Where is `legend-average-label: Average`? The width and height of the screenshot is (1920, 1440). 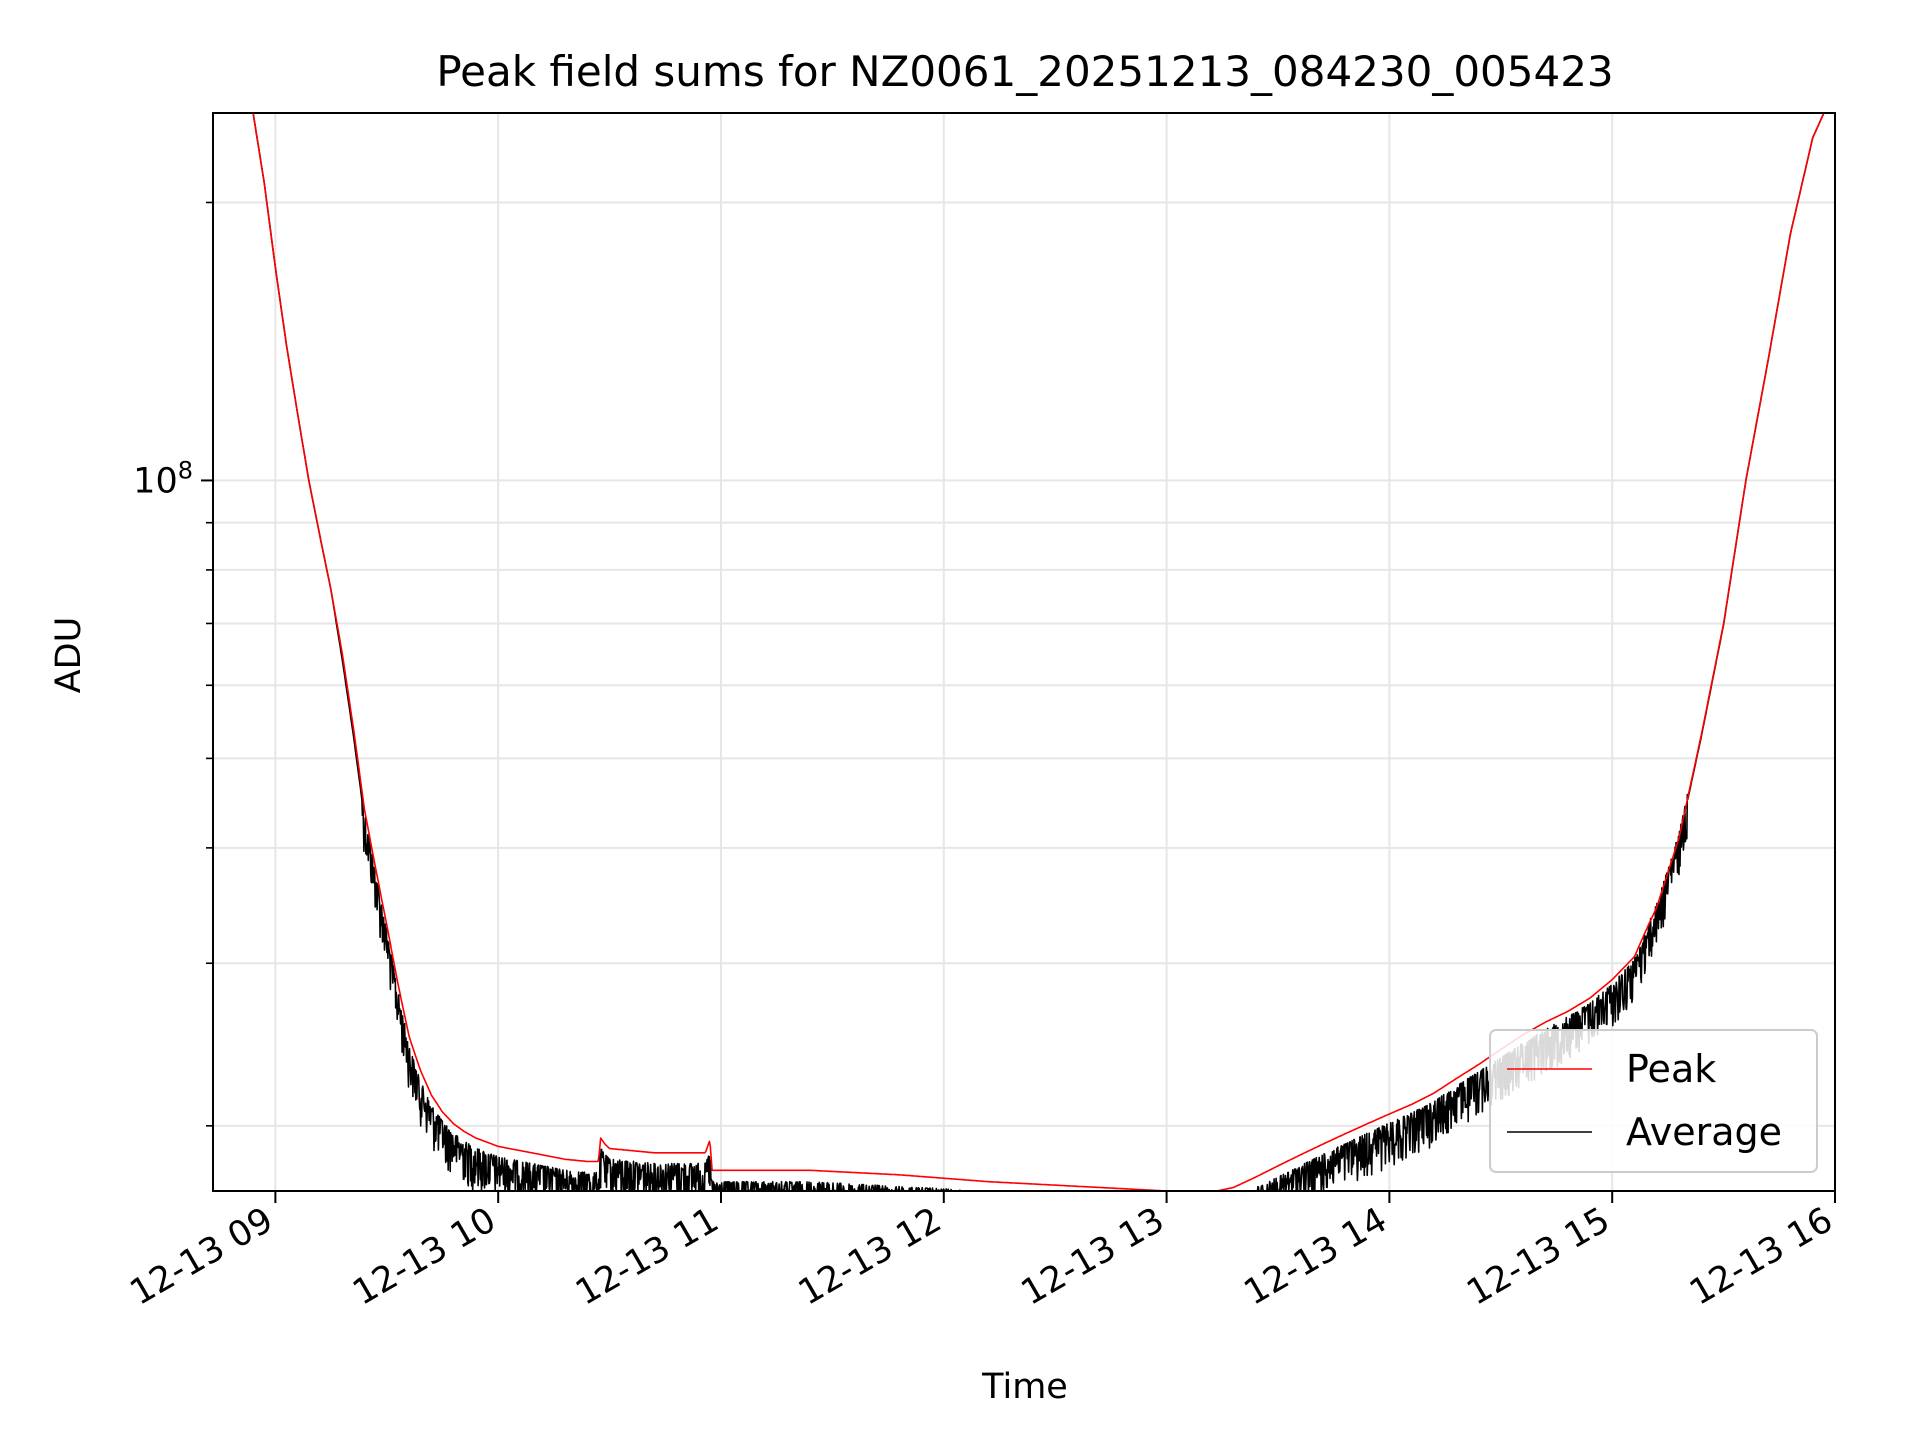
legend-average-label: Average is located at coordinates (1704, 1132).